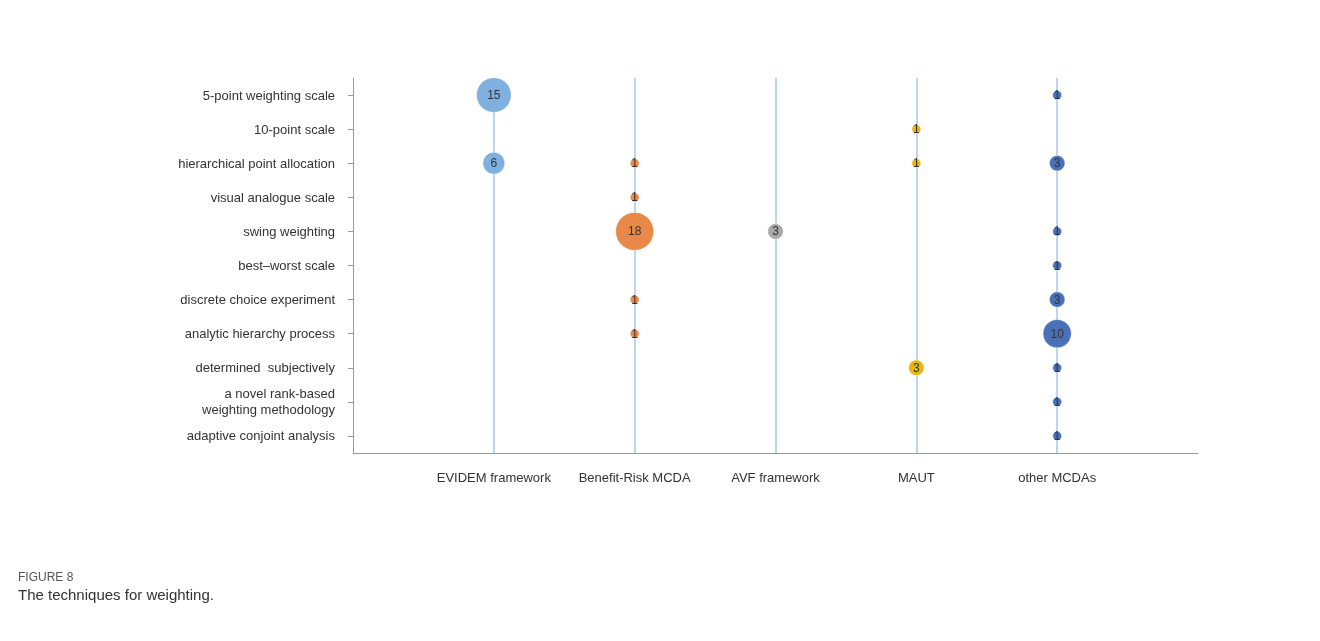 This screenshot has width=1320, height=641. I want to click on y-tick-label: 10-point scale, so click(294, 129).